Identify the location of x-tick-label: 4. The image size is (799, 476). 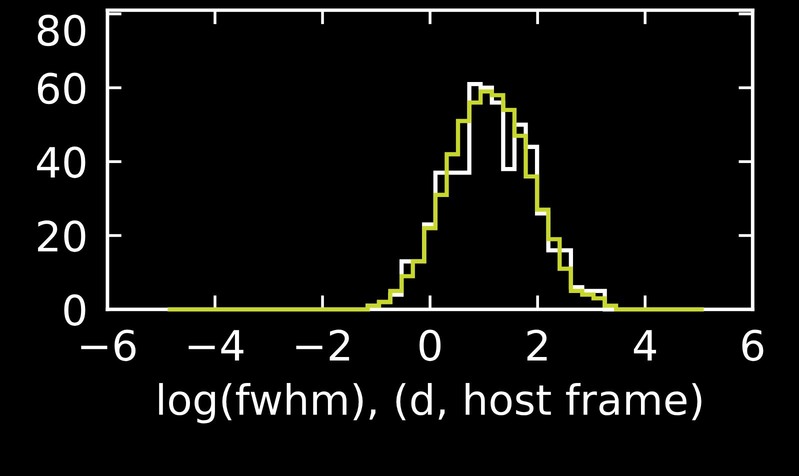
(645, 345).